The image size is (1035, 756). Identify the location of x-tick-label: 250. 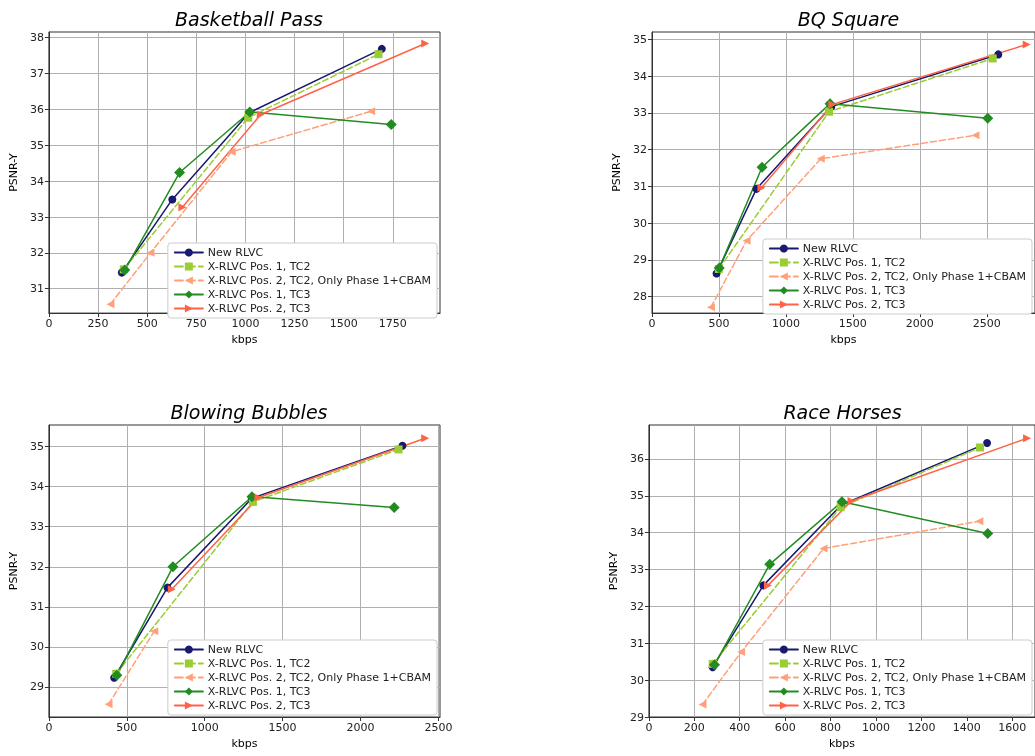
(98, 324).